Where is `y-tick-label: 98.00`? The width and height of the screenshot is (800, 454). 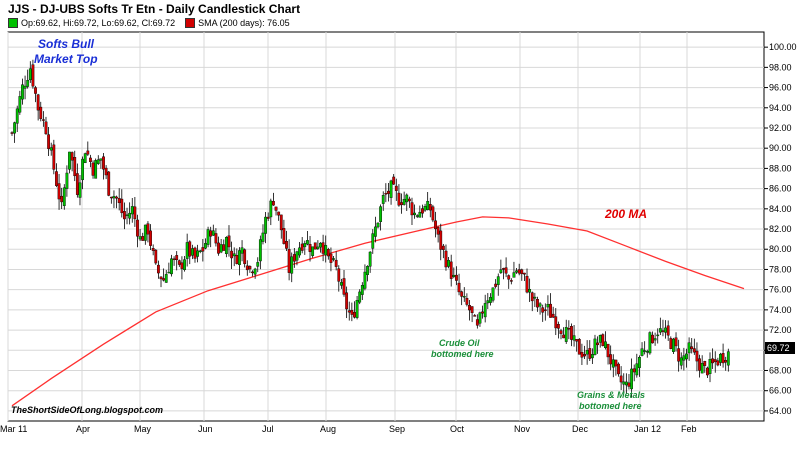
y-tick-label: 98.00 is located at coordinates (780, 67).